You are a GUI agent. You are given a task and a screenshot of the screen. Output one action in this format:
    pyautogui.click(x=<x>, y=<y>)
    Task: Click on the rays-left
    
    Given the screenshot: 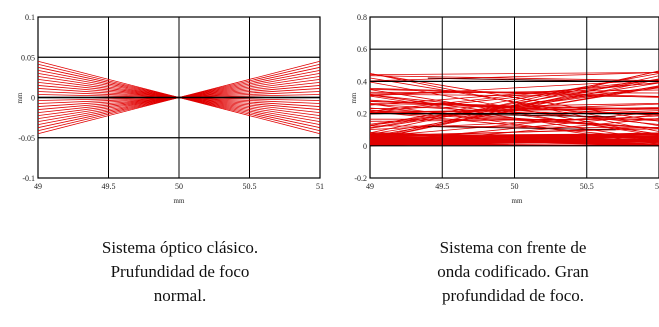 What is the action you would take?
    pyautogui.click(x=179, y=97)
    